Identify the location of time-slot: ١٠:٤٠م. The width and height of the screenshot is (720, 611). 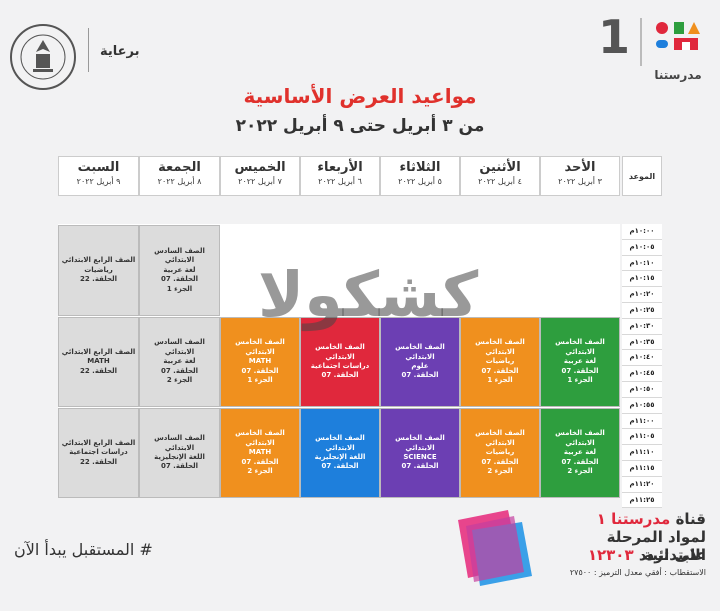
(642, 358).